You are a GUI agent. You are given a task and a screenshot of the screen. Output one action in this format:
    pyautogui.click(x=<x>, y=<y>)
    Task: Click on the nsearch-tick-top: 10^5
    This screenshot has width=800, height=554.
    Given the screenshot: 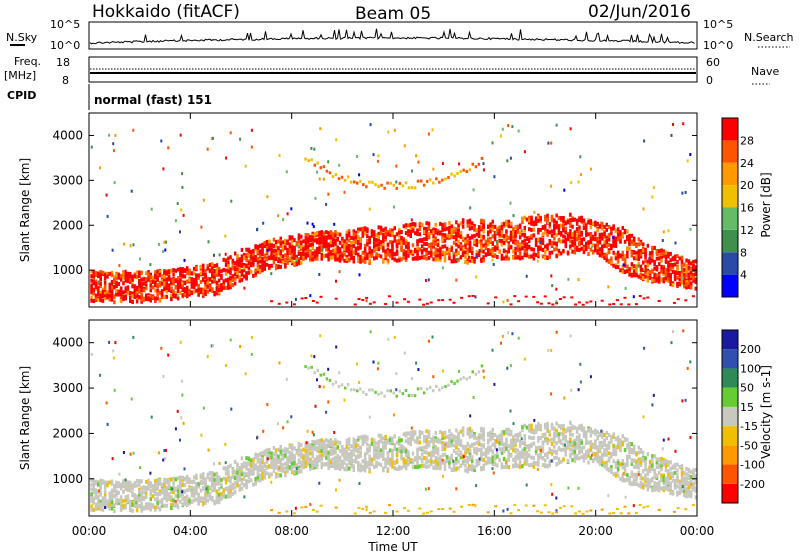 What is the action you would take?
    pyautogui.click(x=718, y=24)
    